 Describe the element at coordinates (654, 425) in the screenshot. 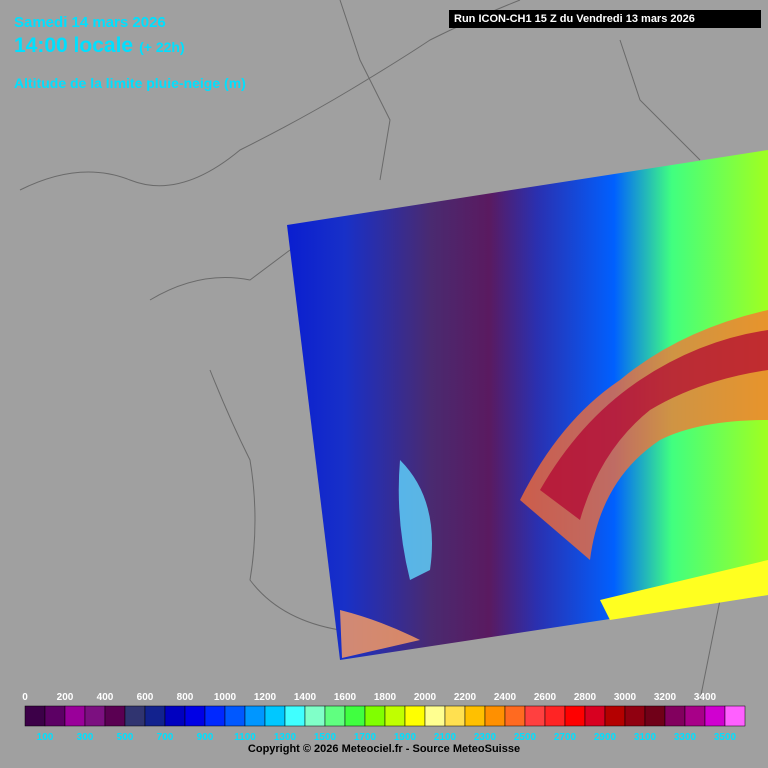

I see `alps-peak` at that location.